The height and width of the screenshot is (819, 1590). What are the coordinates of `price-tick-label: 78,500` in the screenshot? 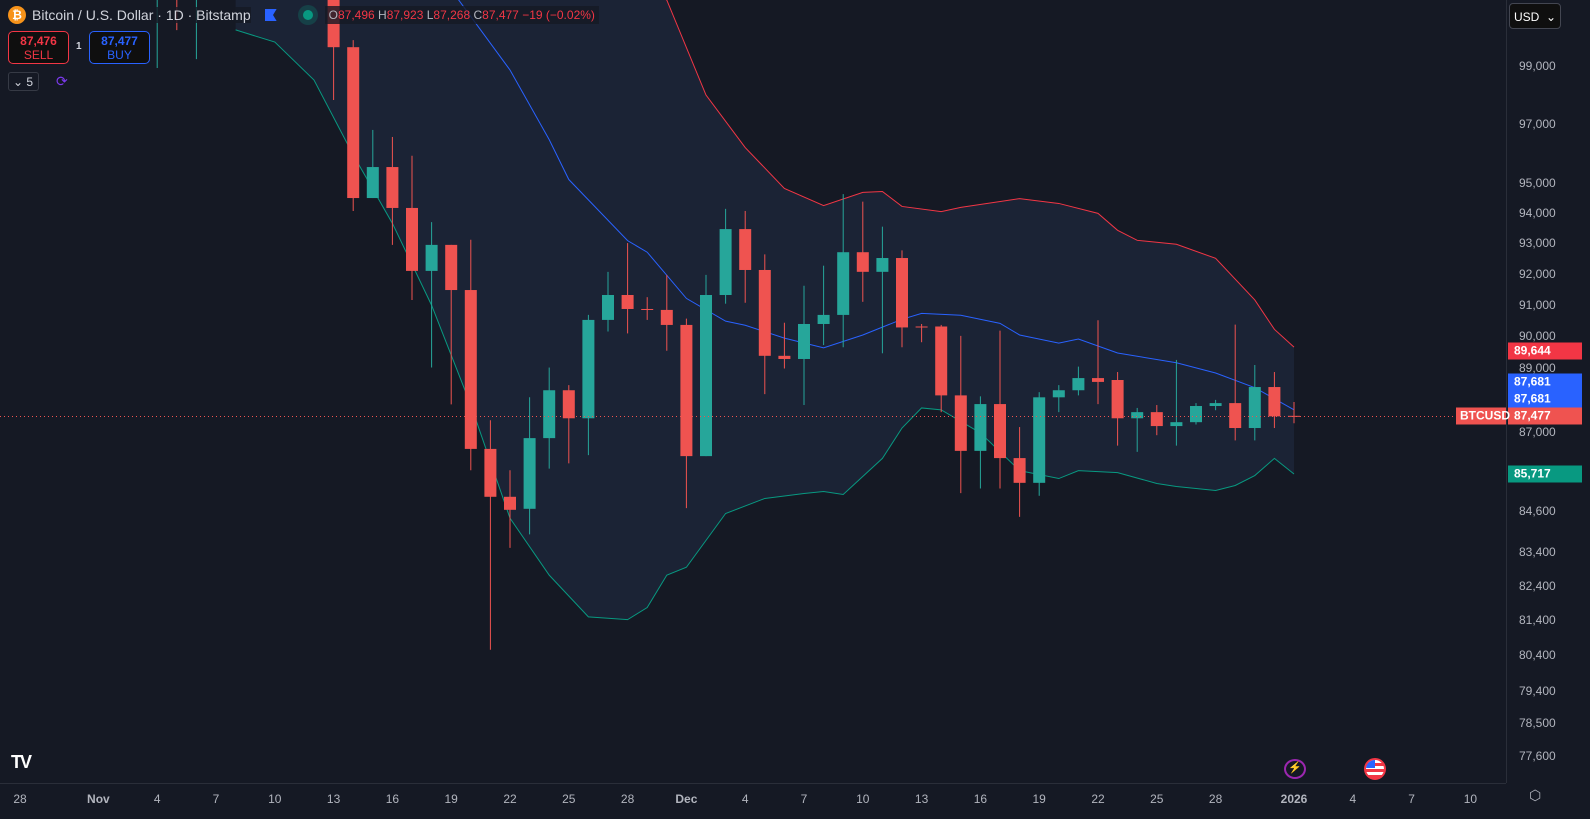 It's located at (1537, 723).